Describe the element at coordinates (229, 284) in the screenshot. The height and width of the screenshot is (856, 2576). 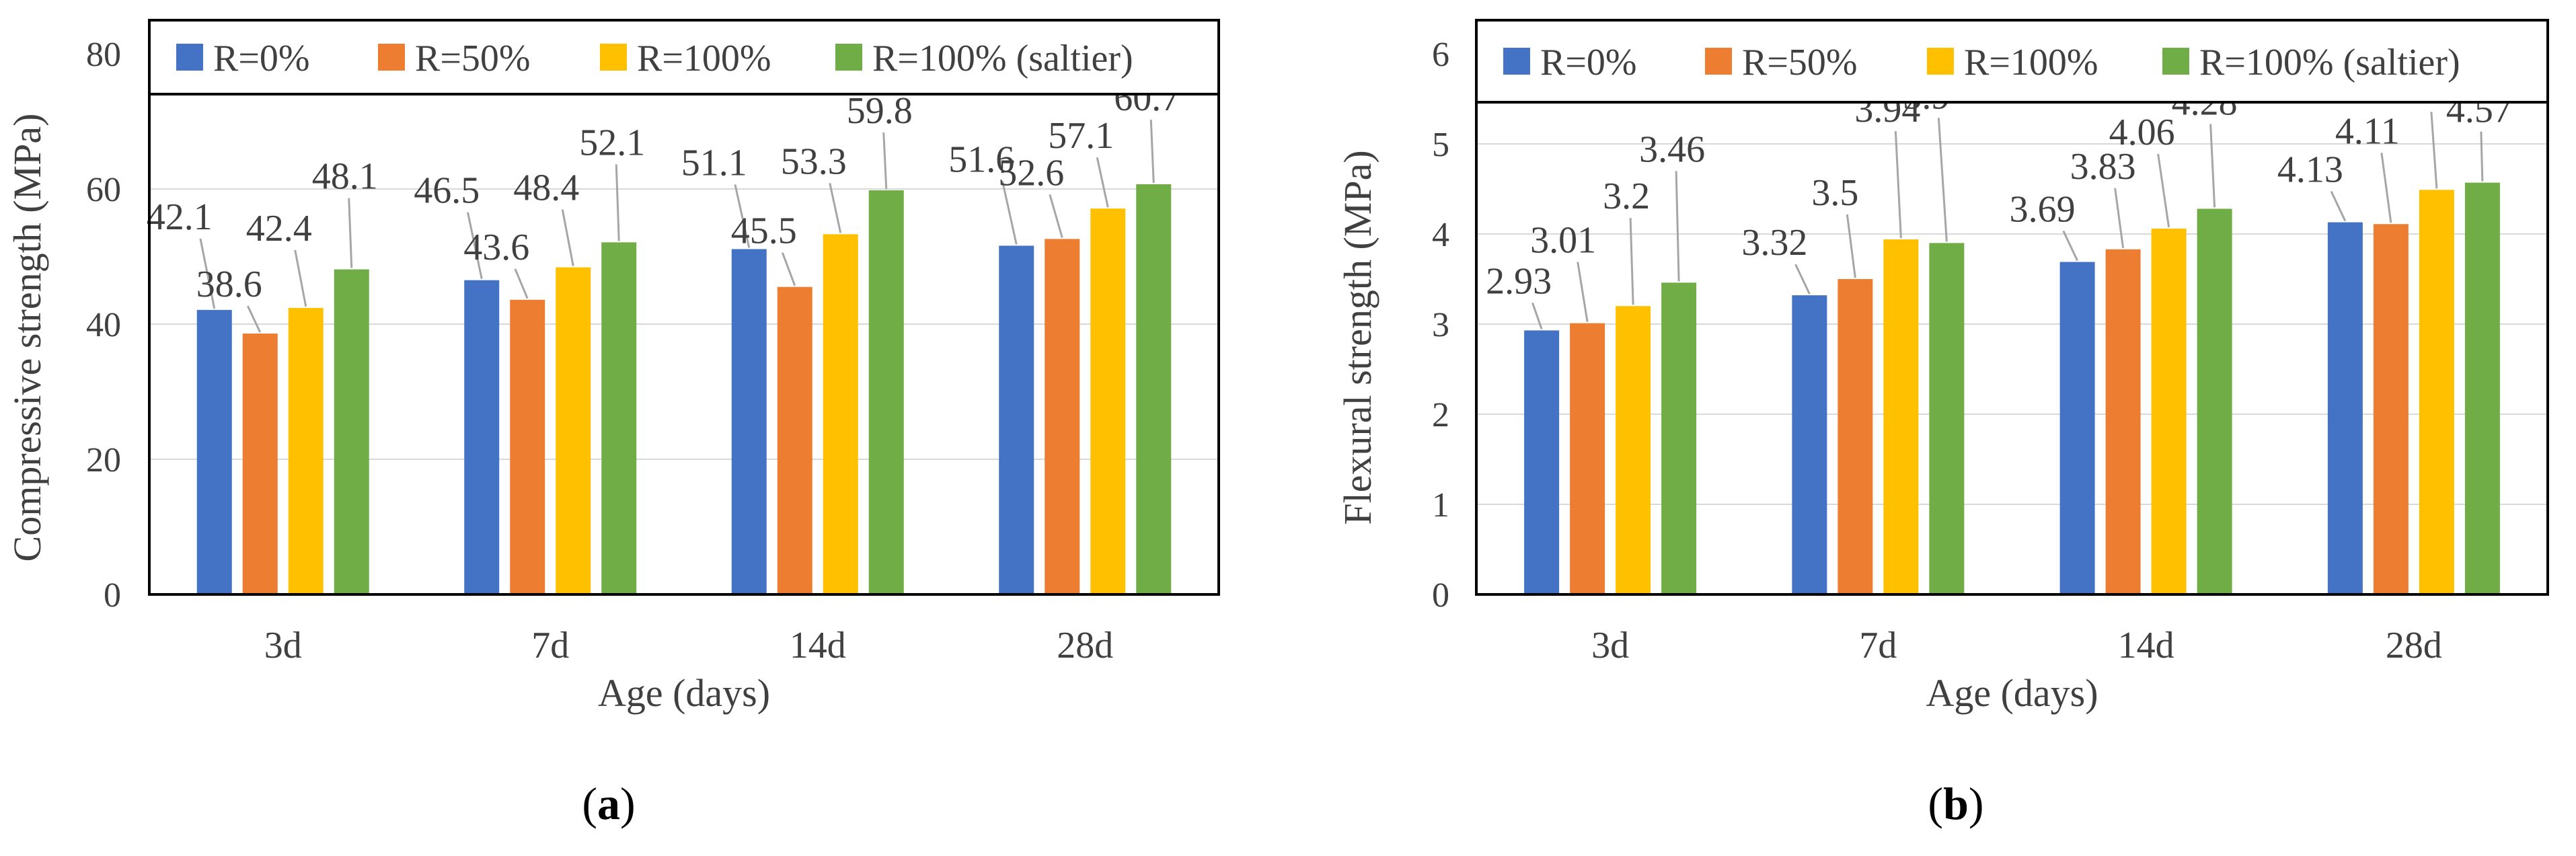
I see `data-label: 38.6` at that location.